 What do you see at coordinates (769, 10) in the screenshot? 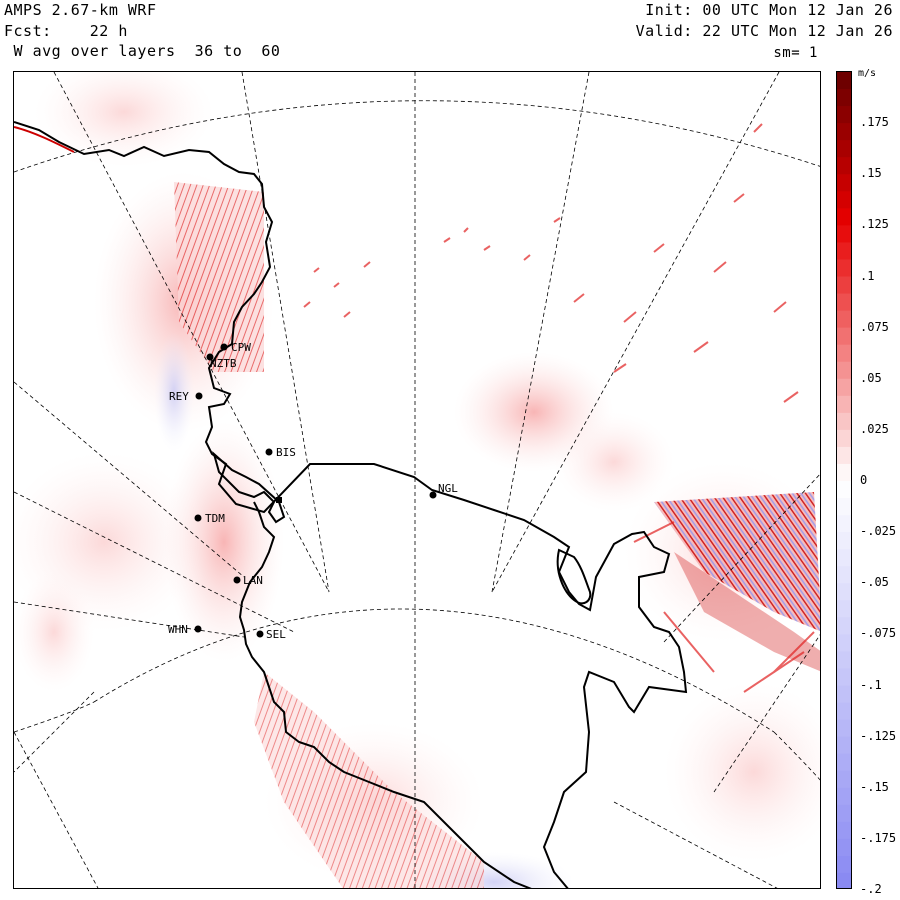
I see `init-time: Init: 00 UTC Mon 12 Jan 26` at bounding box center [769, 10].